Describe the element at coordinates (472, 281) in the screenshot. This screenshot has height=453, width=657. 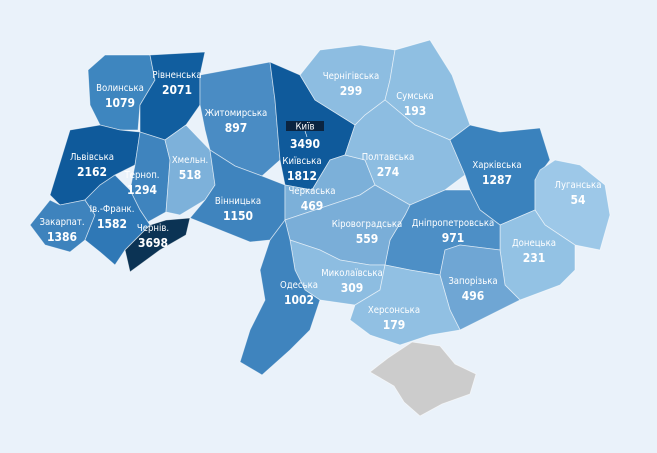
I see `region-name-zaporizka: Запорізька` at that location.